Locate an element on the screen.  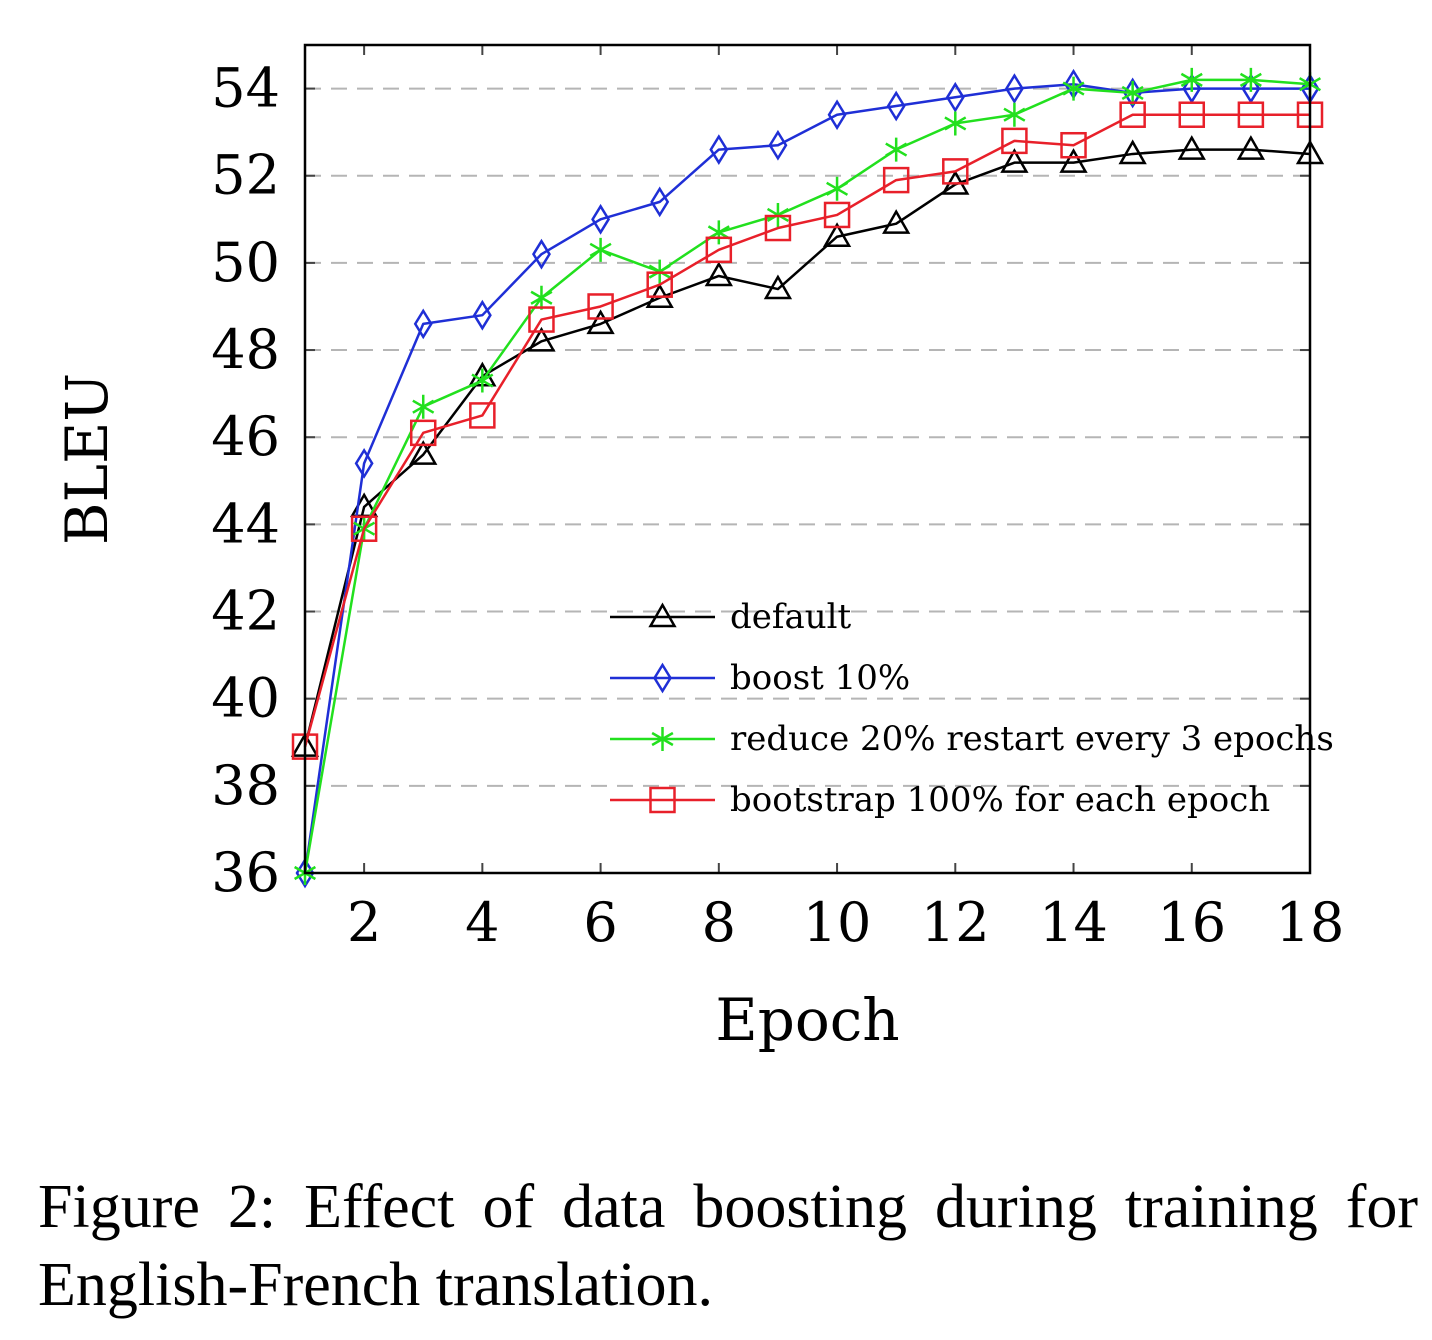
y-tick-label: 36 is located at coordinates (245, 872).